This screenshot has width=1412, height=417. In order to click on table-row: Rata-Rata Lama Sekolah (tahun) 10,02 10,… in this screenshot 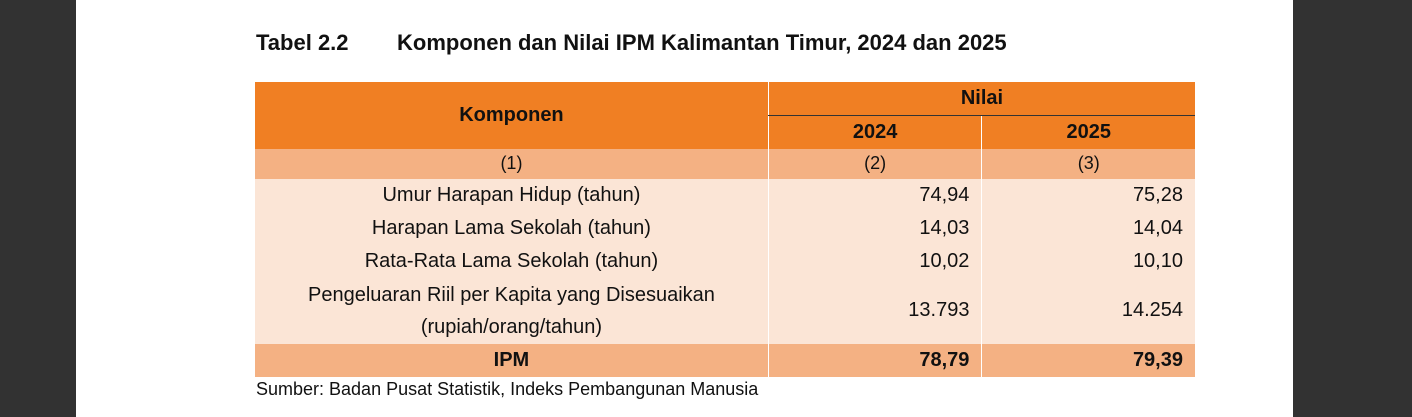, I will do `click(725, 261)`.